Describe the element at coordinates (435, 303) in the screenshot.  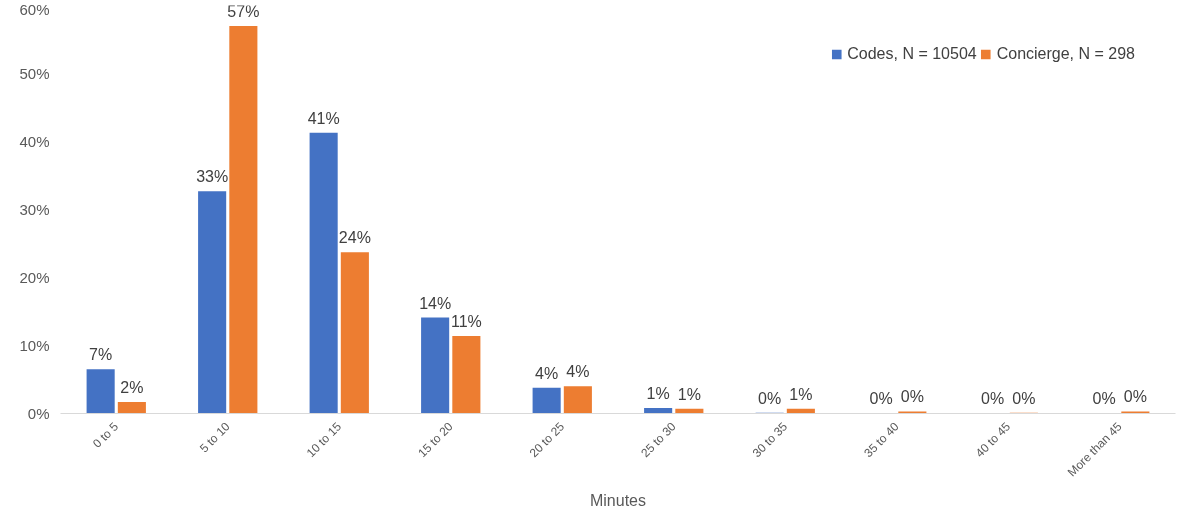
I see `data-label: 14%` at that location.